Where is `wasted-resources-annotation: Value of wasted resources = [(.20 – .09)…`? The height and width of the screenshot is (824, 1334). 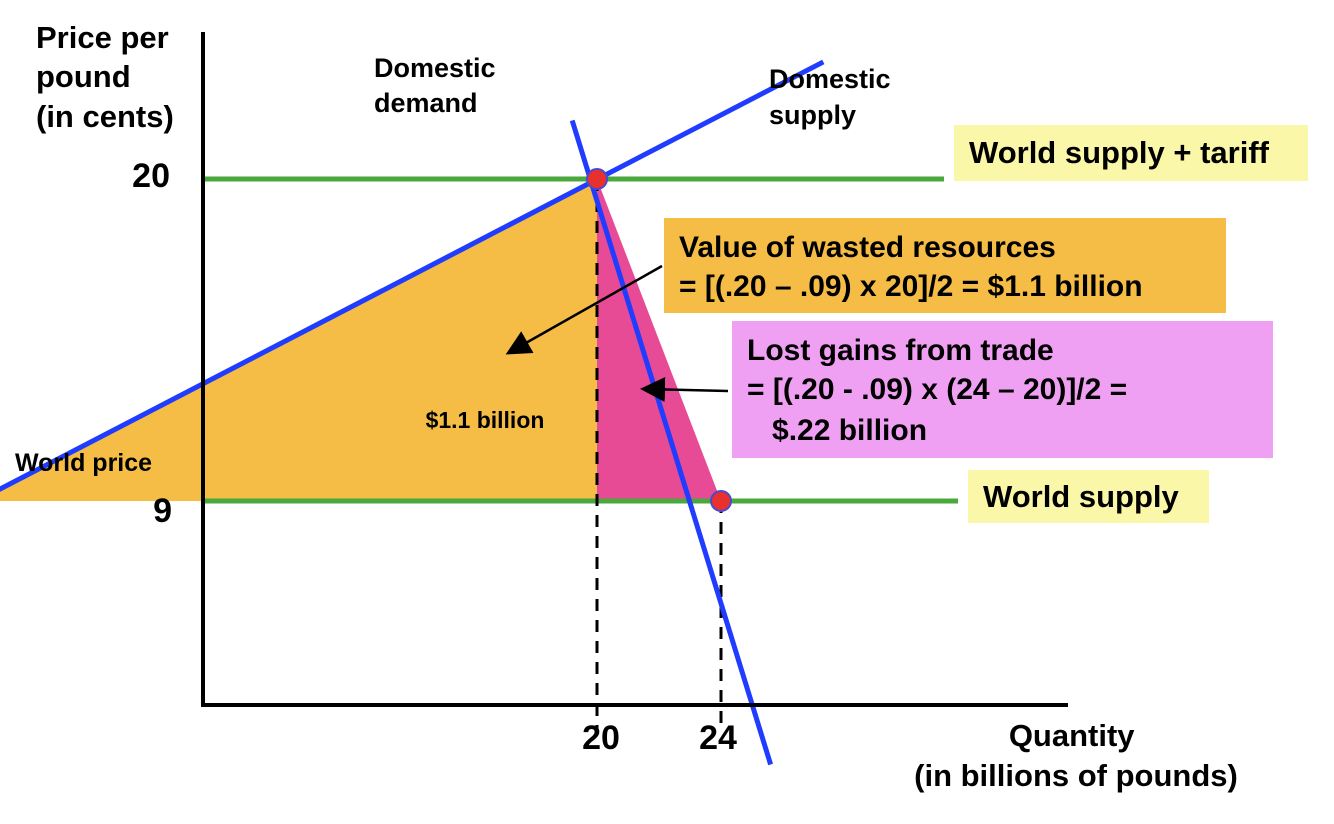 wasted-resources-annotation: Value of wasted resources = [(.20 – .09)… is located at coordinates (911, 267).